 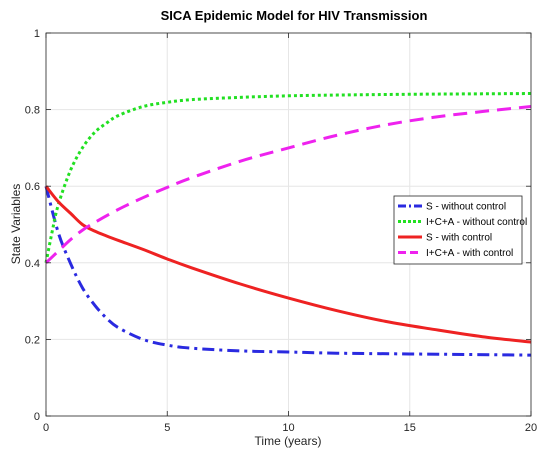 What do you see at coordinates (32, 187) in the screenshot?
I see `y-tick-label: 0.6` at bounding box center [32, 187].